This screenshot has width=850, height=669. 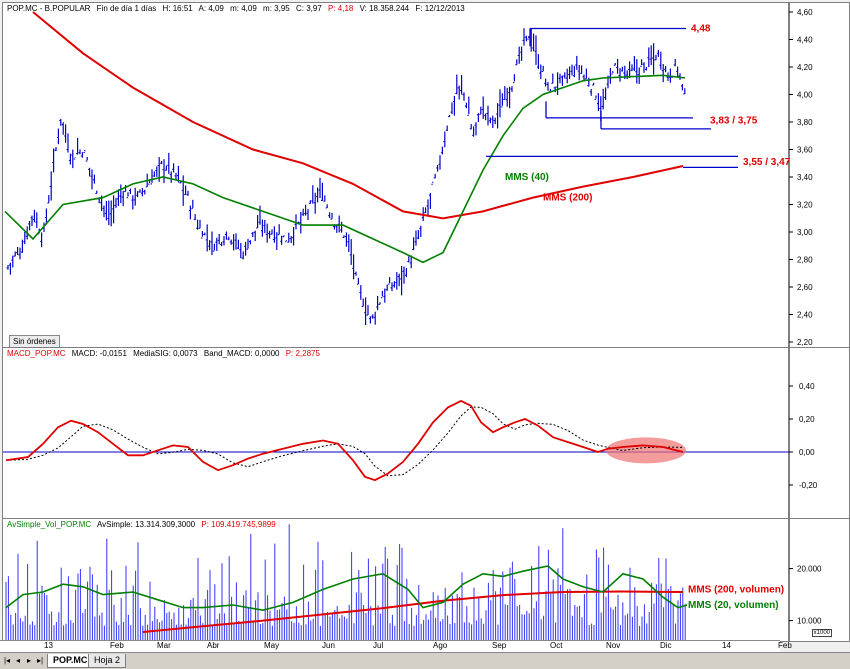 What do you see at coordinates (384, 8) in the screenshot?
I see `header-v: V: 18.358.244` at bounding box center [384, 8].